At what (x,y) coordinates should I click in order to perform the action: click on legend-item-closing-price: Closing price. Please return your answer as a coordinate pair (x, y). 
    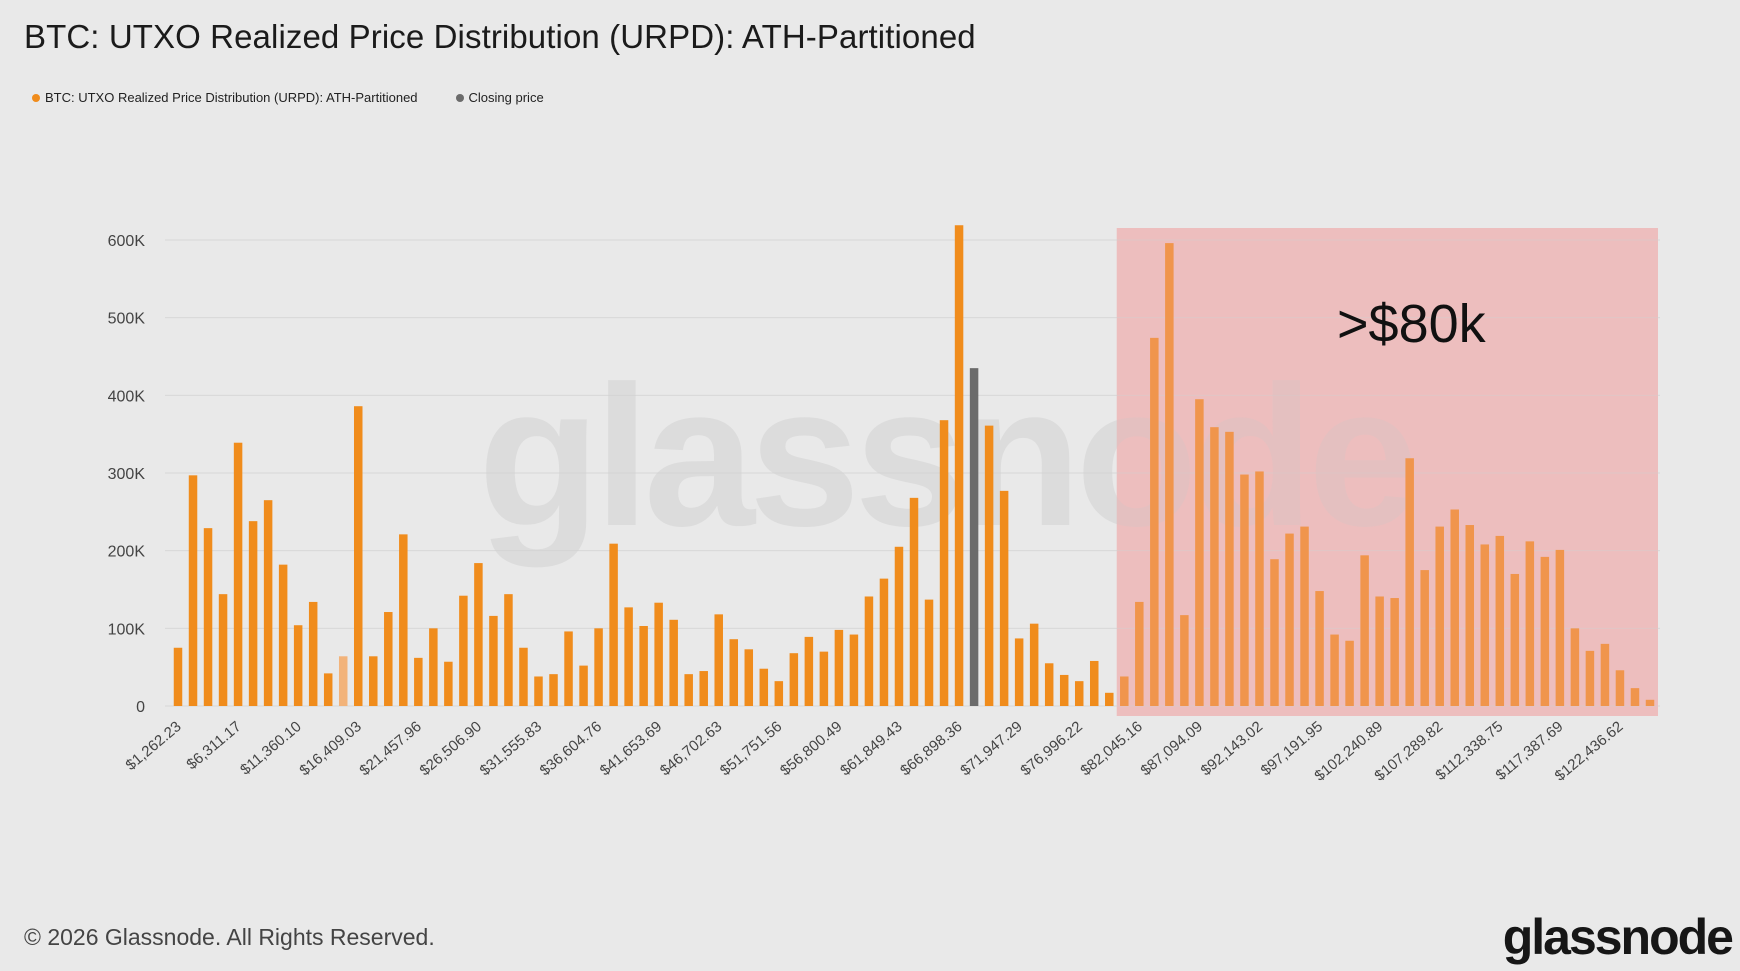
    Looking at the image, I should click on (499, 97).